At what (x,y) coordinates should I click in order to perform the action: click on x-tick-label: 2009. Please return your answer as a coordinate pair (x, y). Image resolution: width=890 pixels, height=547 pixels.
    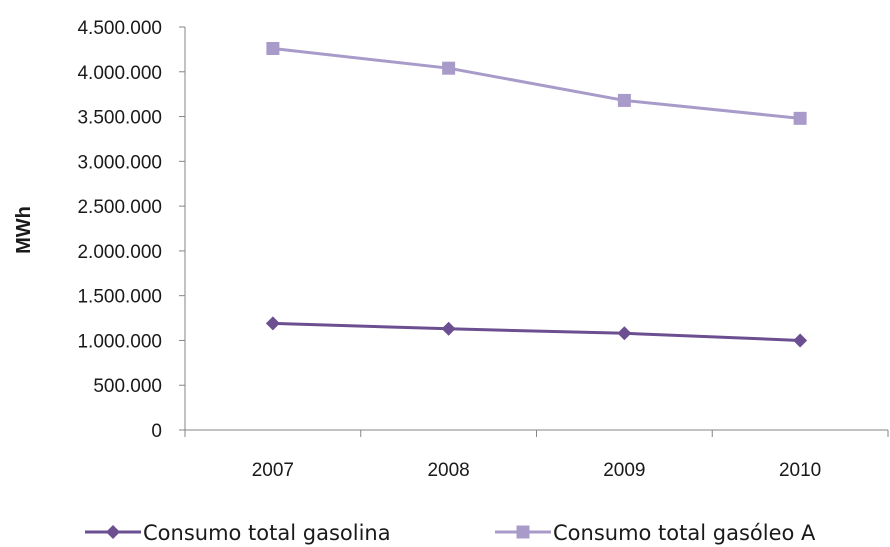
    Looking at the image, I should click on (624, 470).